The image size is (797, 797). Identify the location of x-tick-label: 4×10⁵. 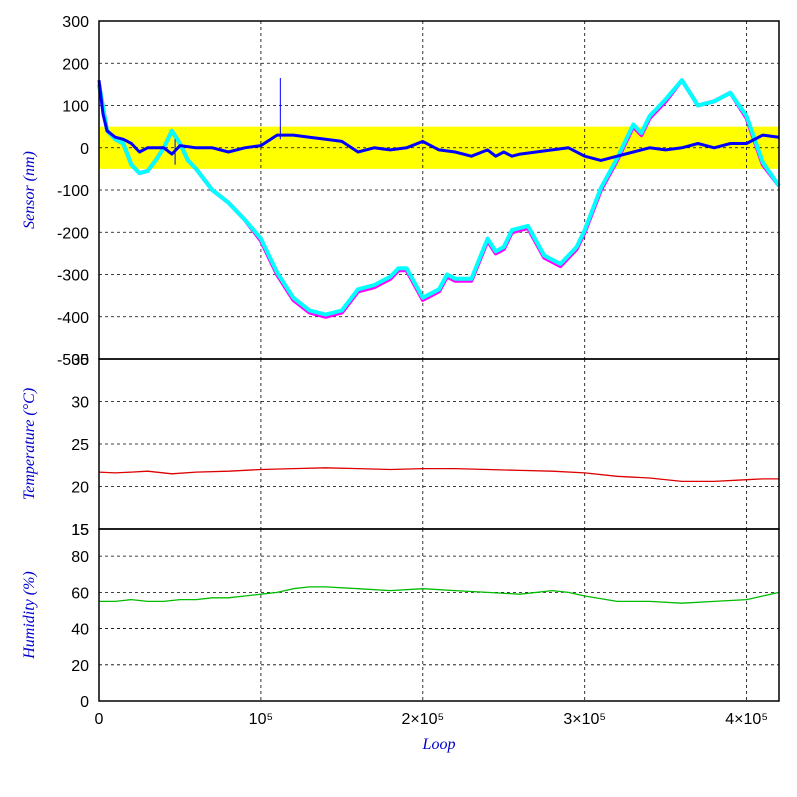
(746, 719).